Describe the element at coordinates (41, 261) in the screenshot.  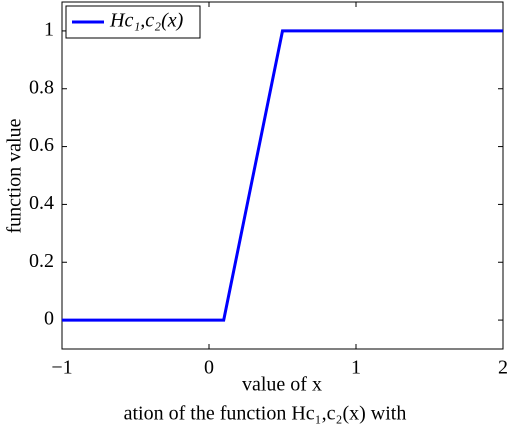
I see `y-tick-label: 0.2` at that location.